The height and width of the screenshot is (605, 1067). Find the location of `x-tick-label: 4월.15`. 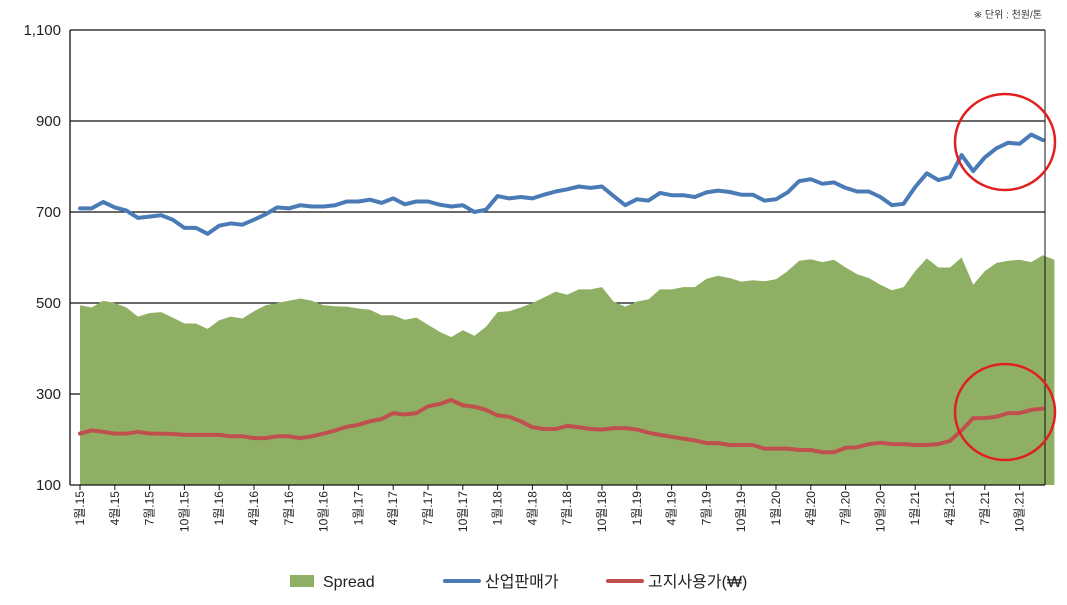

x-tick-label: 4월.15 is located at coordinates (115, 508).